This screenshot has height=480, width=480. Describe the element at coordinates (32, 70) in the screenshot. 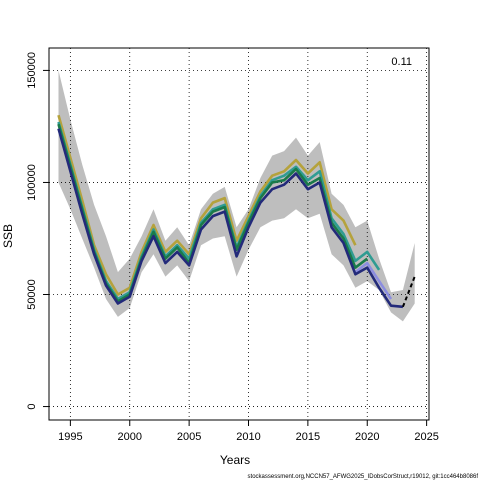

I see `y-tick-label: 150000` at that location.